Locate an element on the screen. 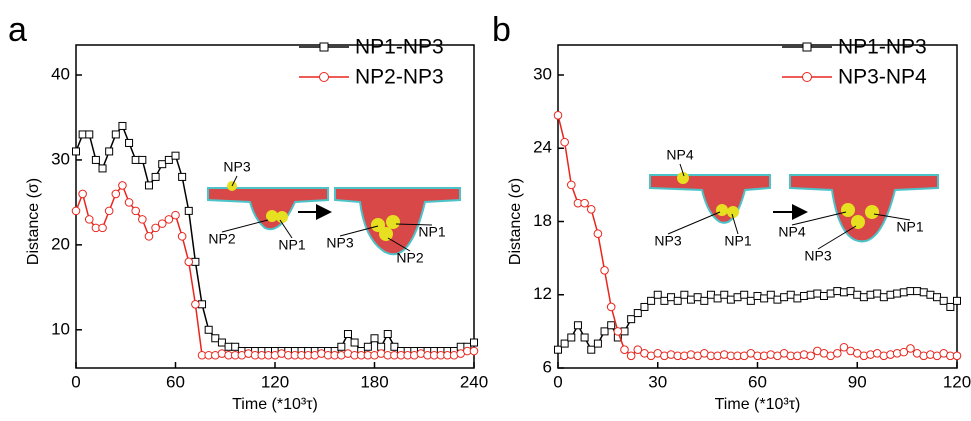 This screenshot has width=971, height=421. x-tick-label: 0 is located at coordinates (557, 381).